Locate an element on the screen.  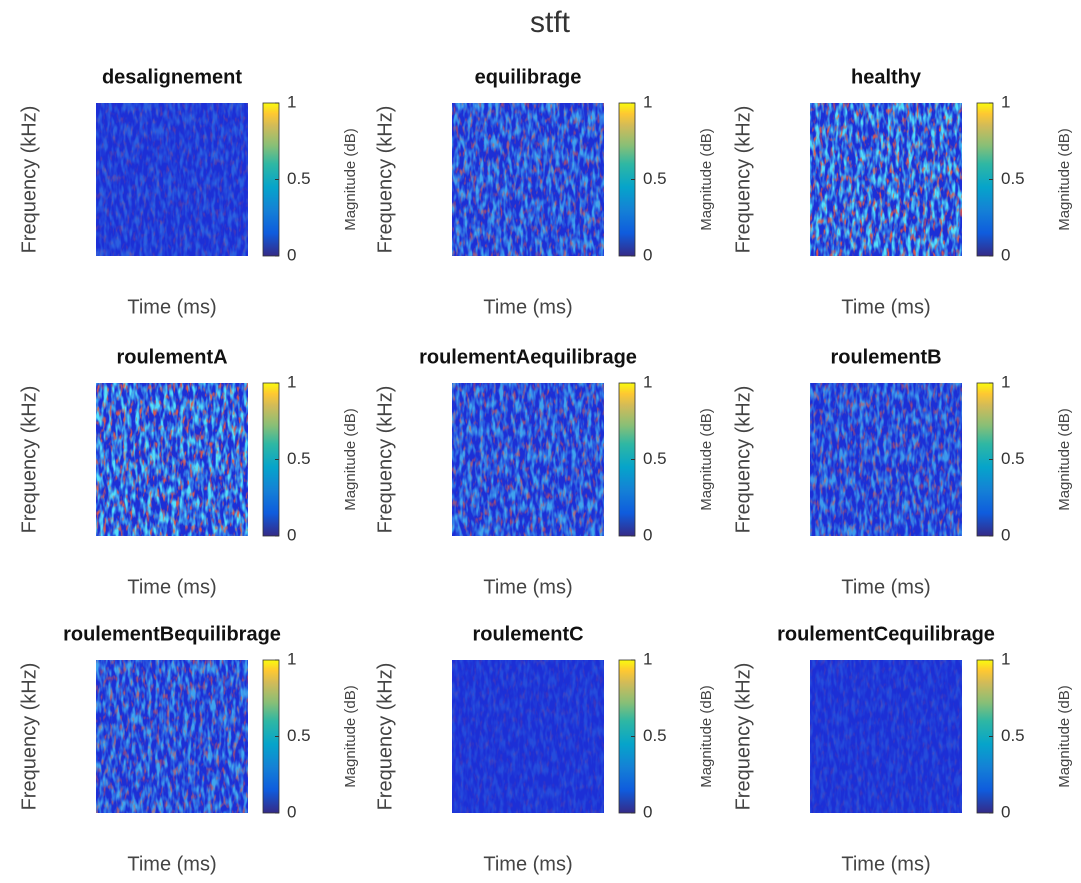
panel-title: roulementA is located at coordinates (171, 357).